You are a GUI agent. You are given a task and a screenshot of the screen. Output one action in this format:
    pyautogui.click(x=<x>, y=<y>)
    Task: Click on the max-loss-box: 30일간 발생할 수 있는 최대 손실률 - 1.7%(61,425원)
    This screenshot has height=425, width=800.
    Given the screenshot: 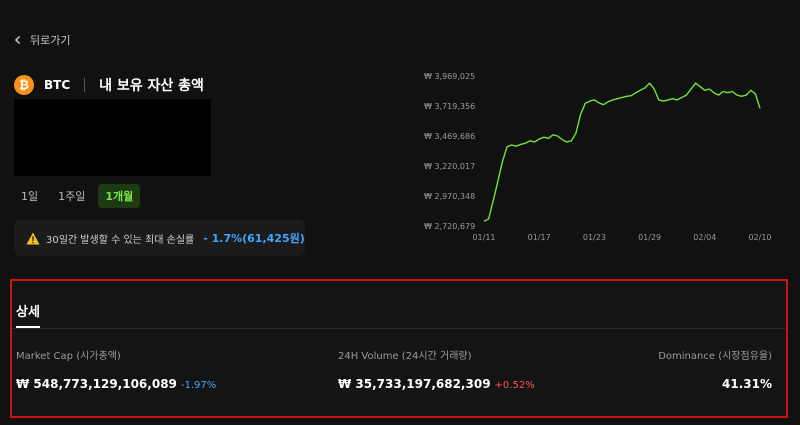 What is the action you would take?
    pyautogui.click(x=159, y=238)
    